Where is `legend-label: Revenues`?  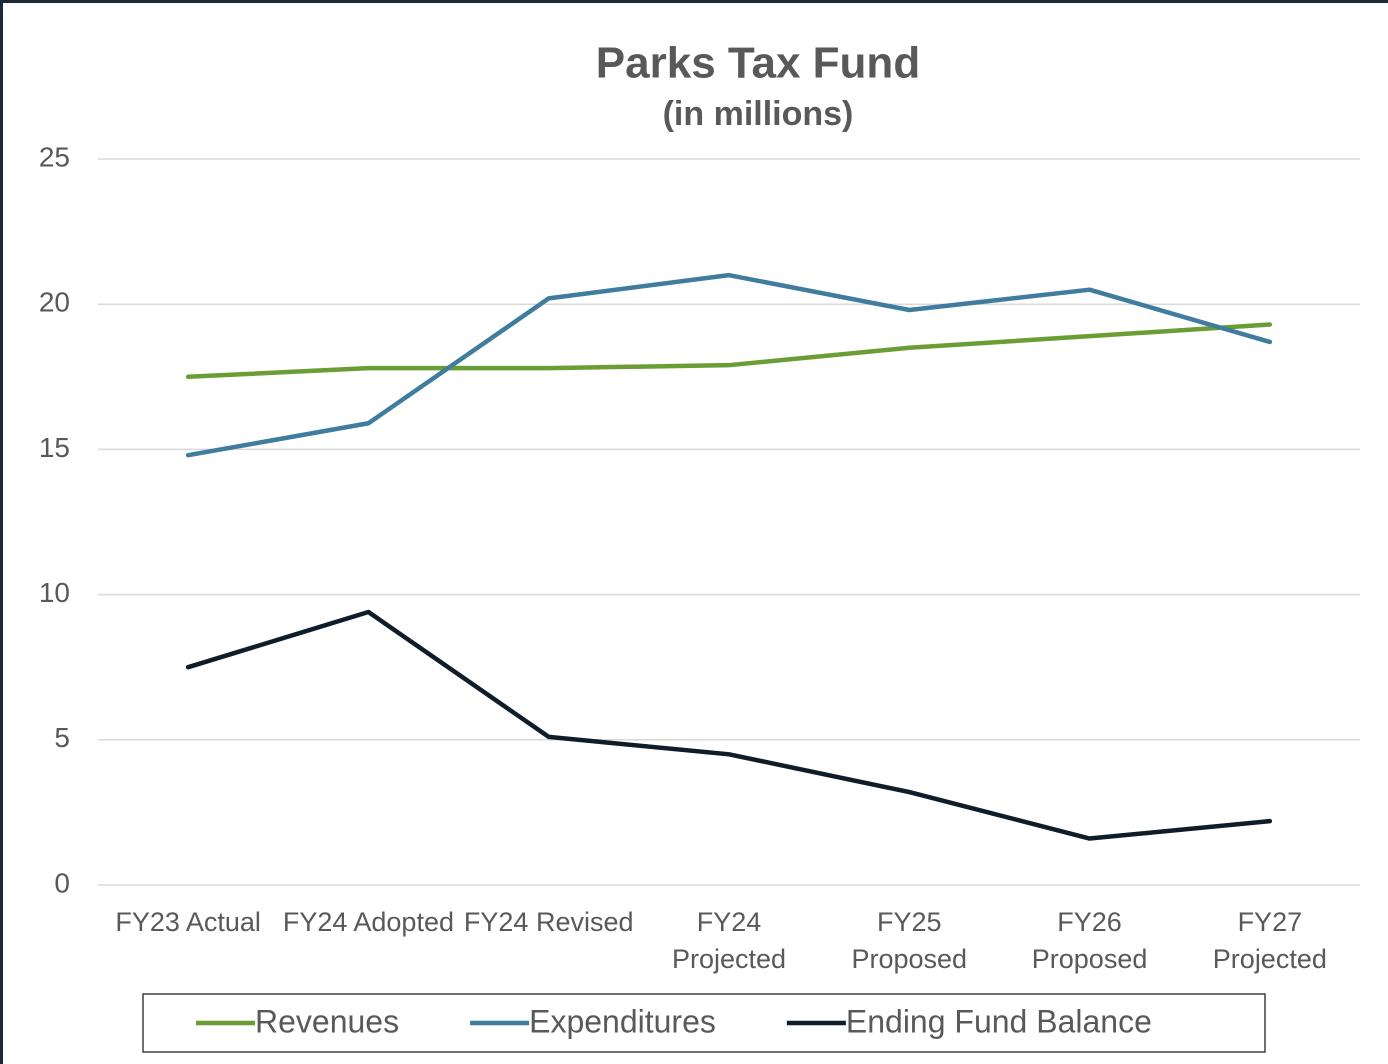
legend-label: Revenues is located at coordinates (327, 1021).